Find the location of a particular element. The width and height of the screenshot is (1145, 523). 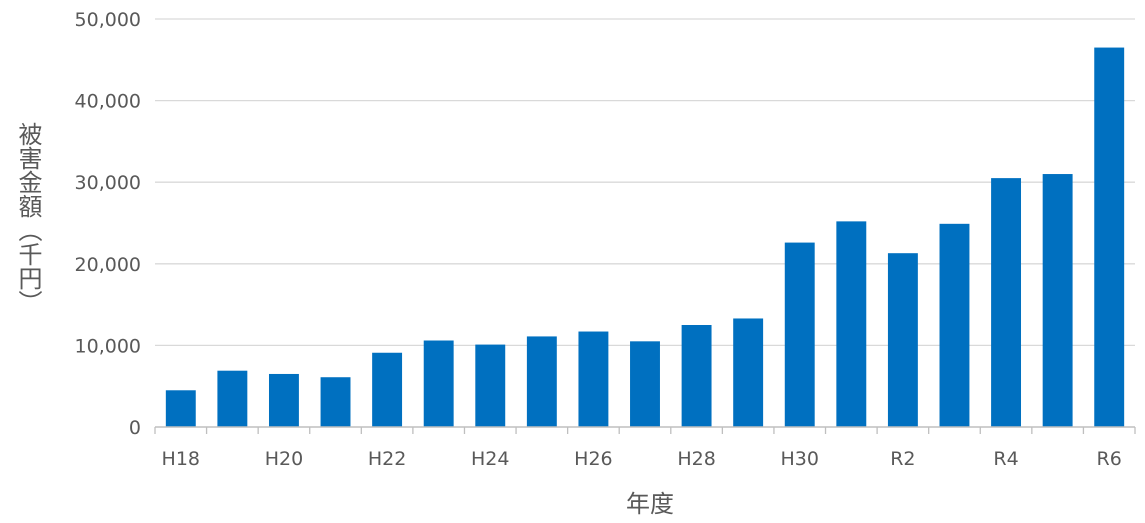

bar-H18 is located at coordinates (180, 408).